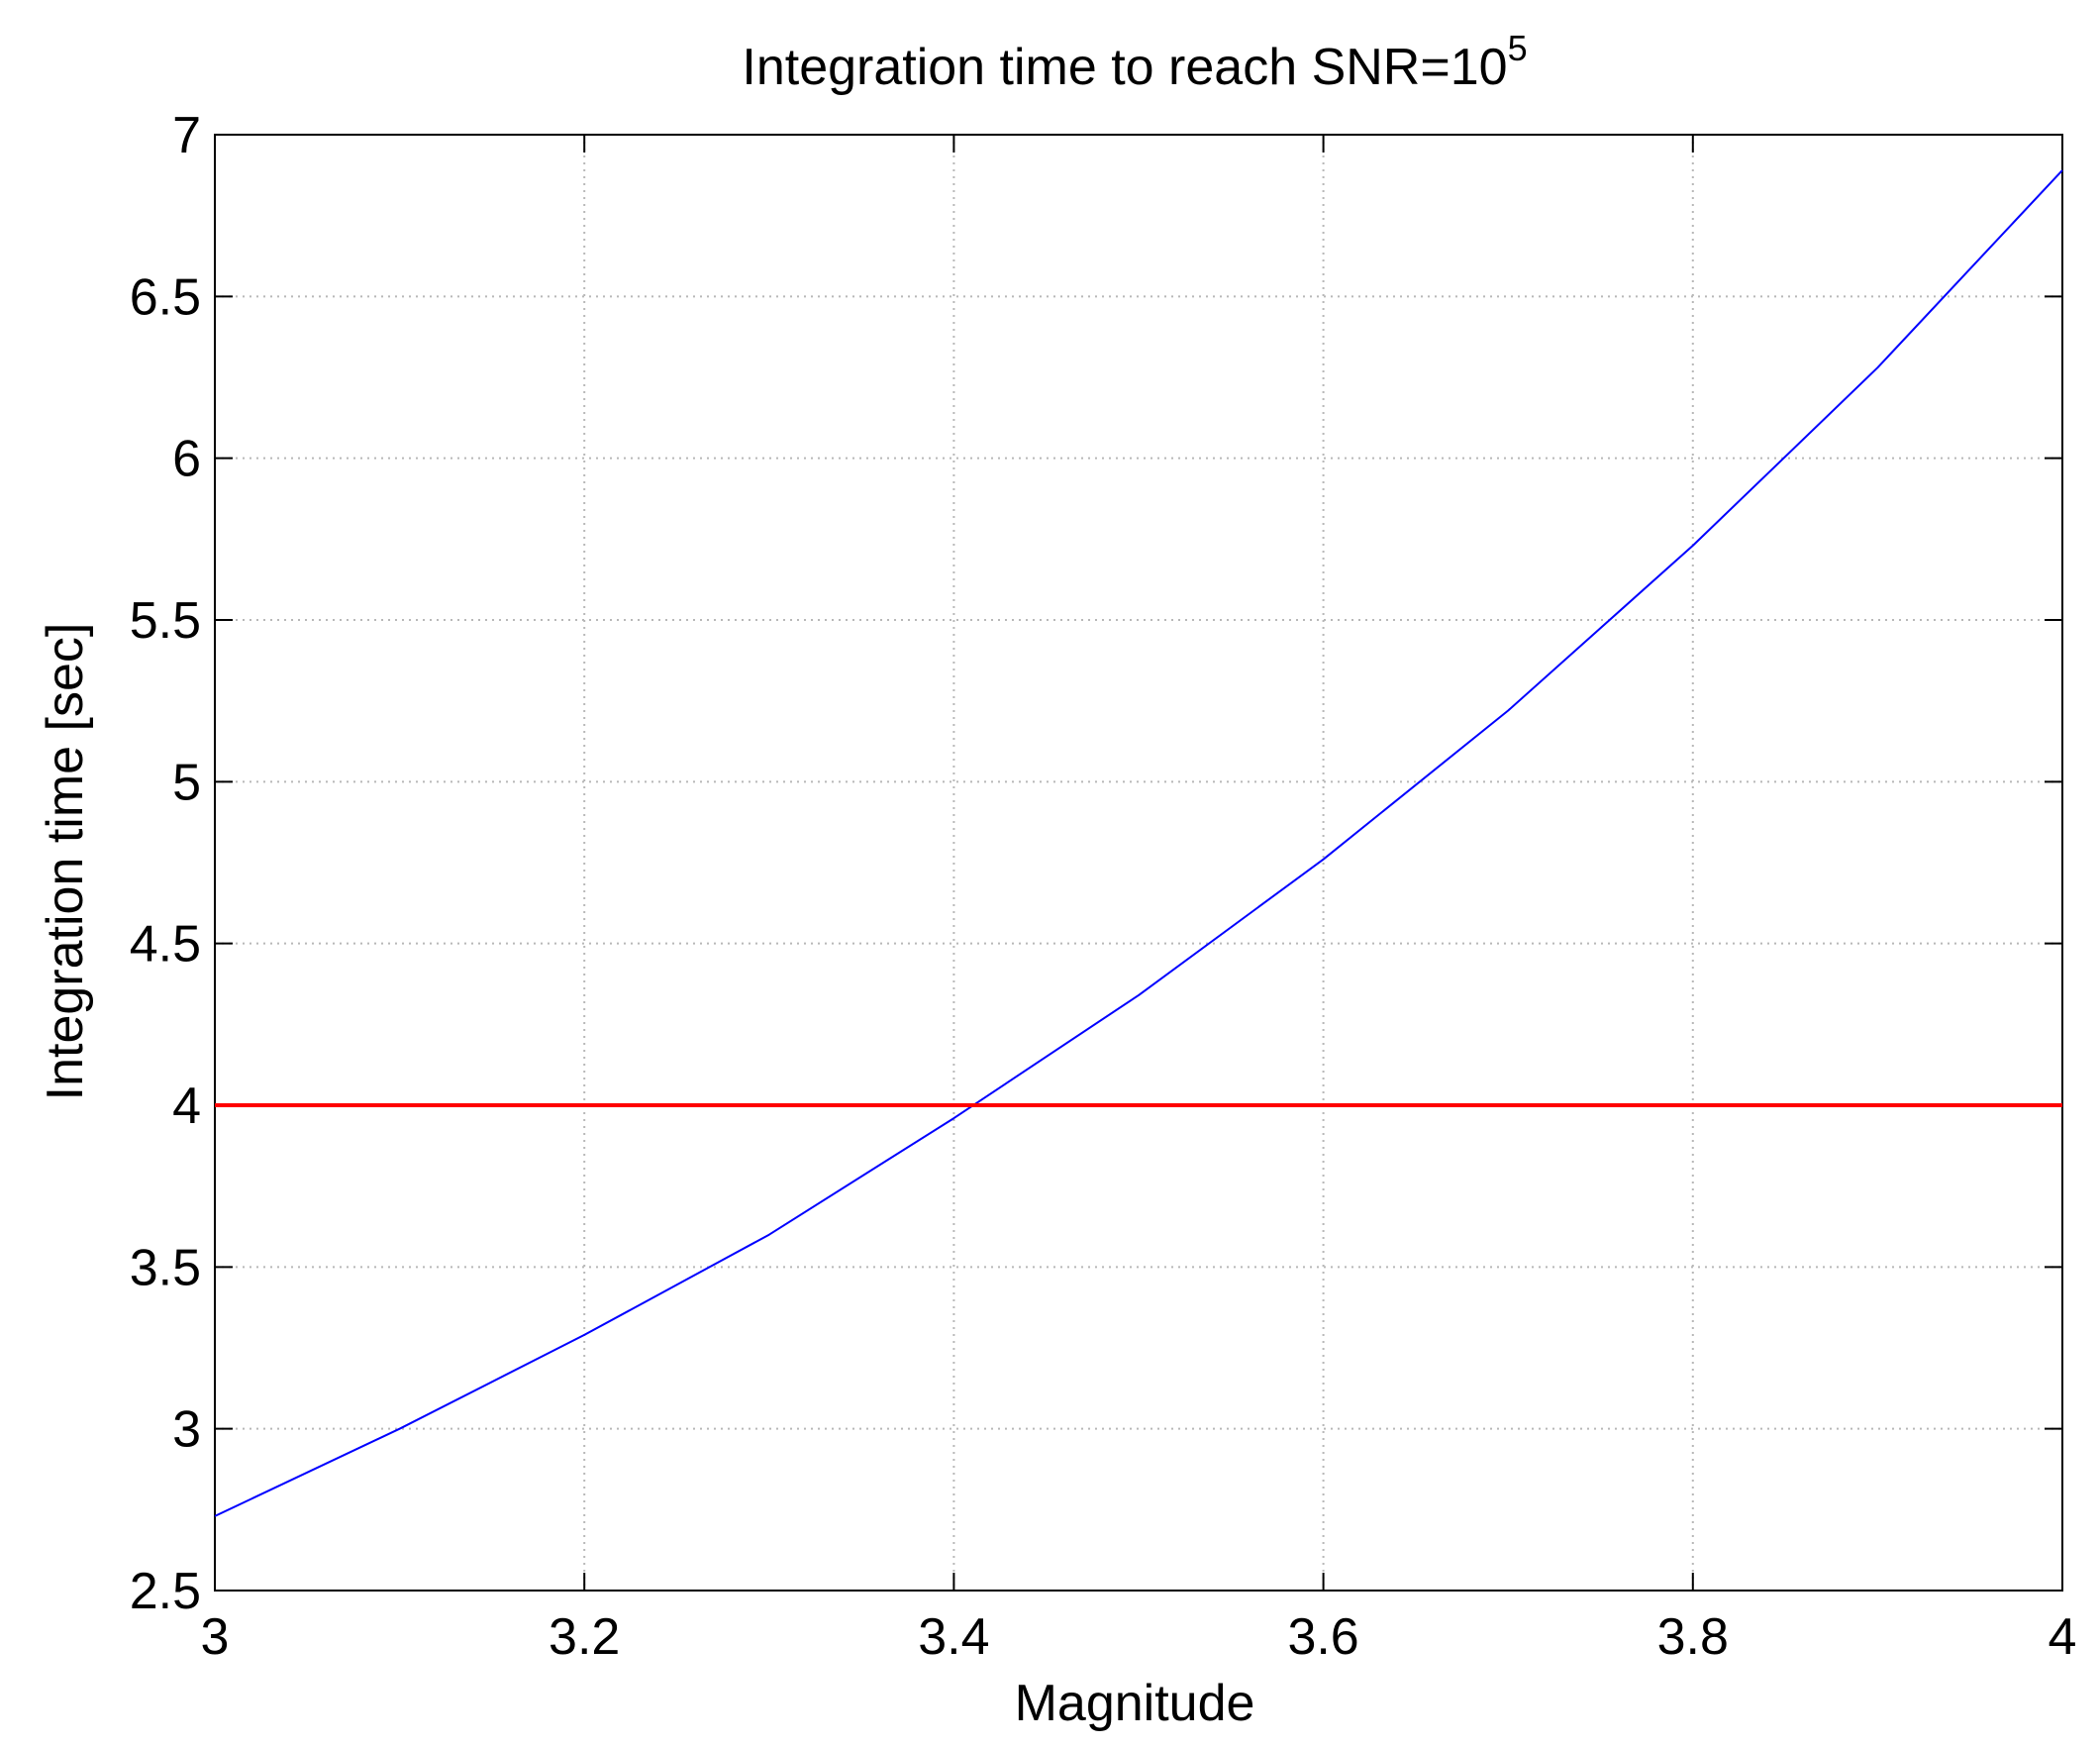 The image size is (2100, 1747). I want to click on y-tick-label: 2.5, so click(165, 1592).